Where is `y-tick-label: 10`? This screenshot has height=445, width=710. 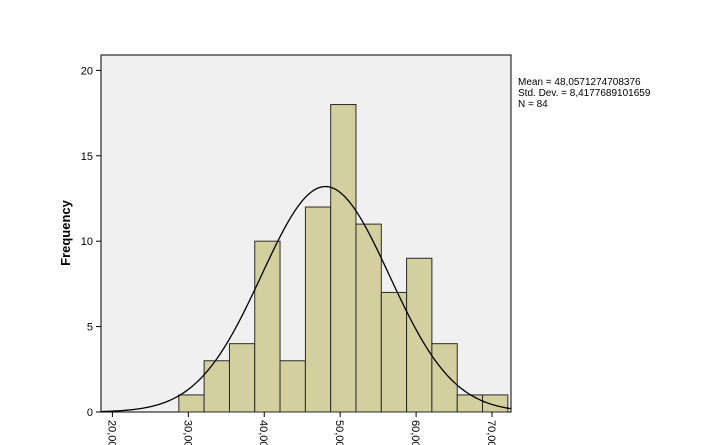 y-tick-label: 10 is located at coordinates (87, 242).